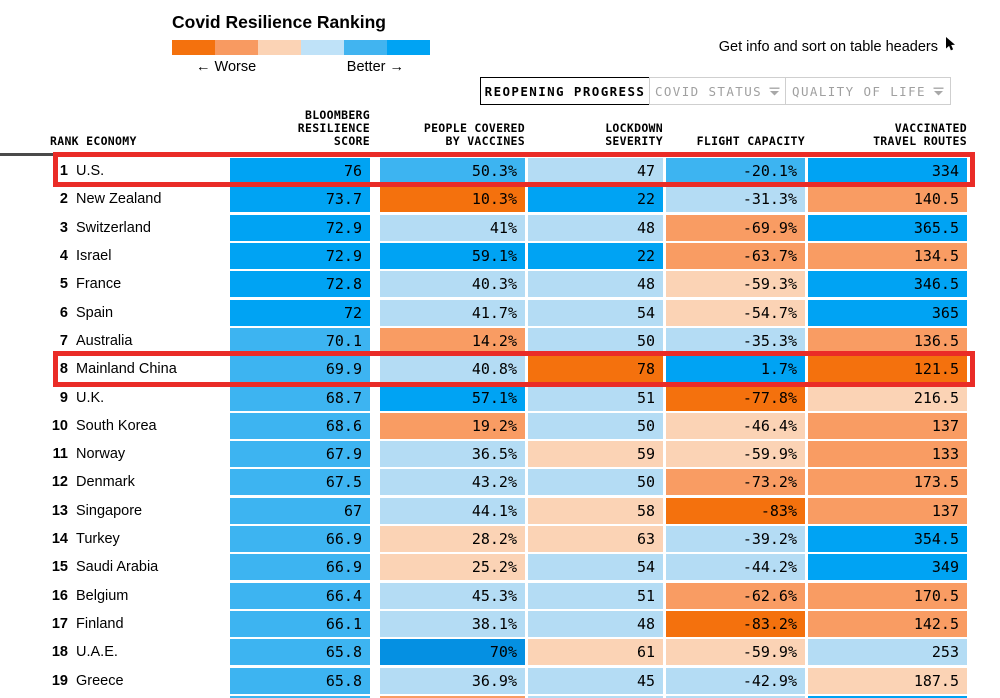  What do you see at coordinates (135, 369) in the screenshot?
I see `economy-cell: 8 Mainland China` at bounding box center [135, 369].